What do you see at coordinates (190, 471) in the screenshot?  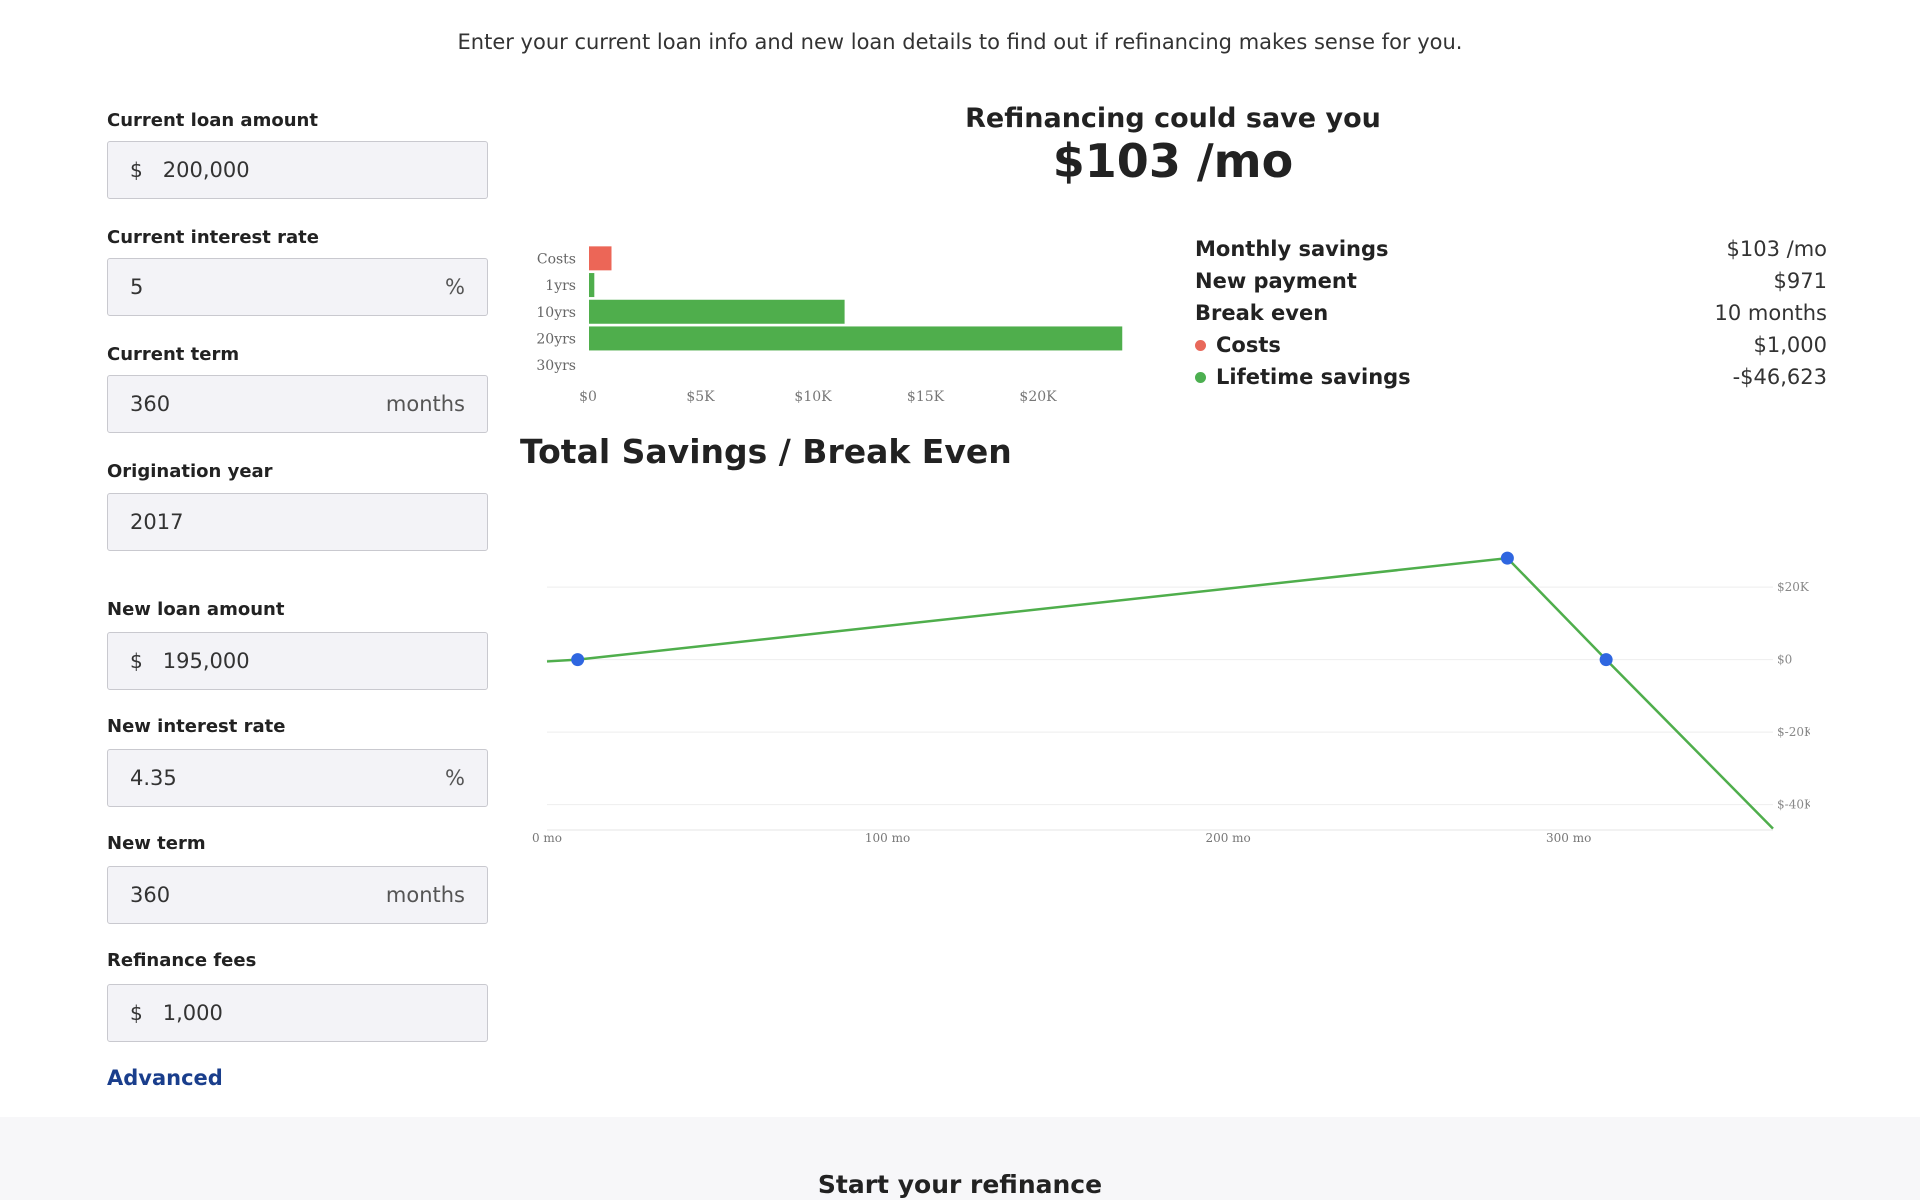 I see `origination-year-label: Origination year` at bounding box center [190, 471].